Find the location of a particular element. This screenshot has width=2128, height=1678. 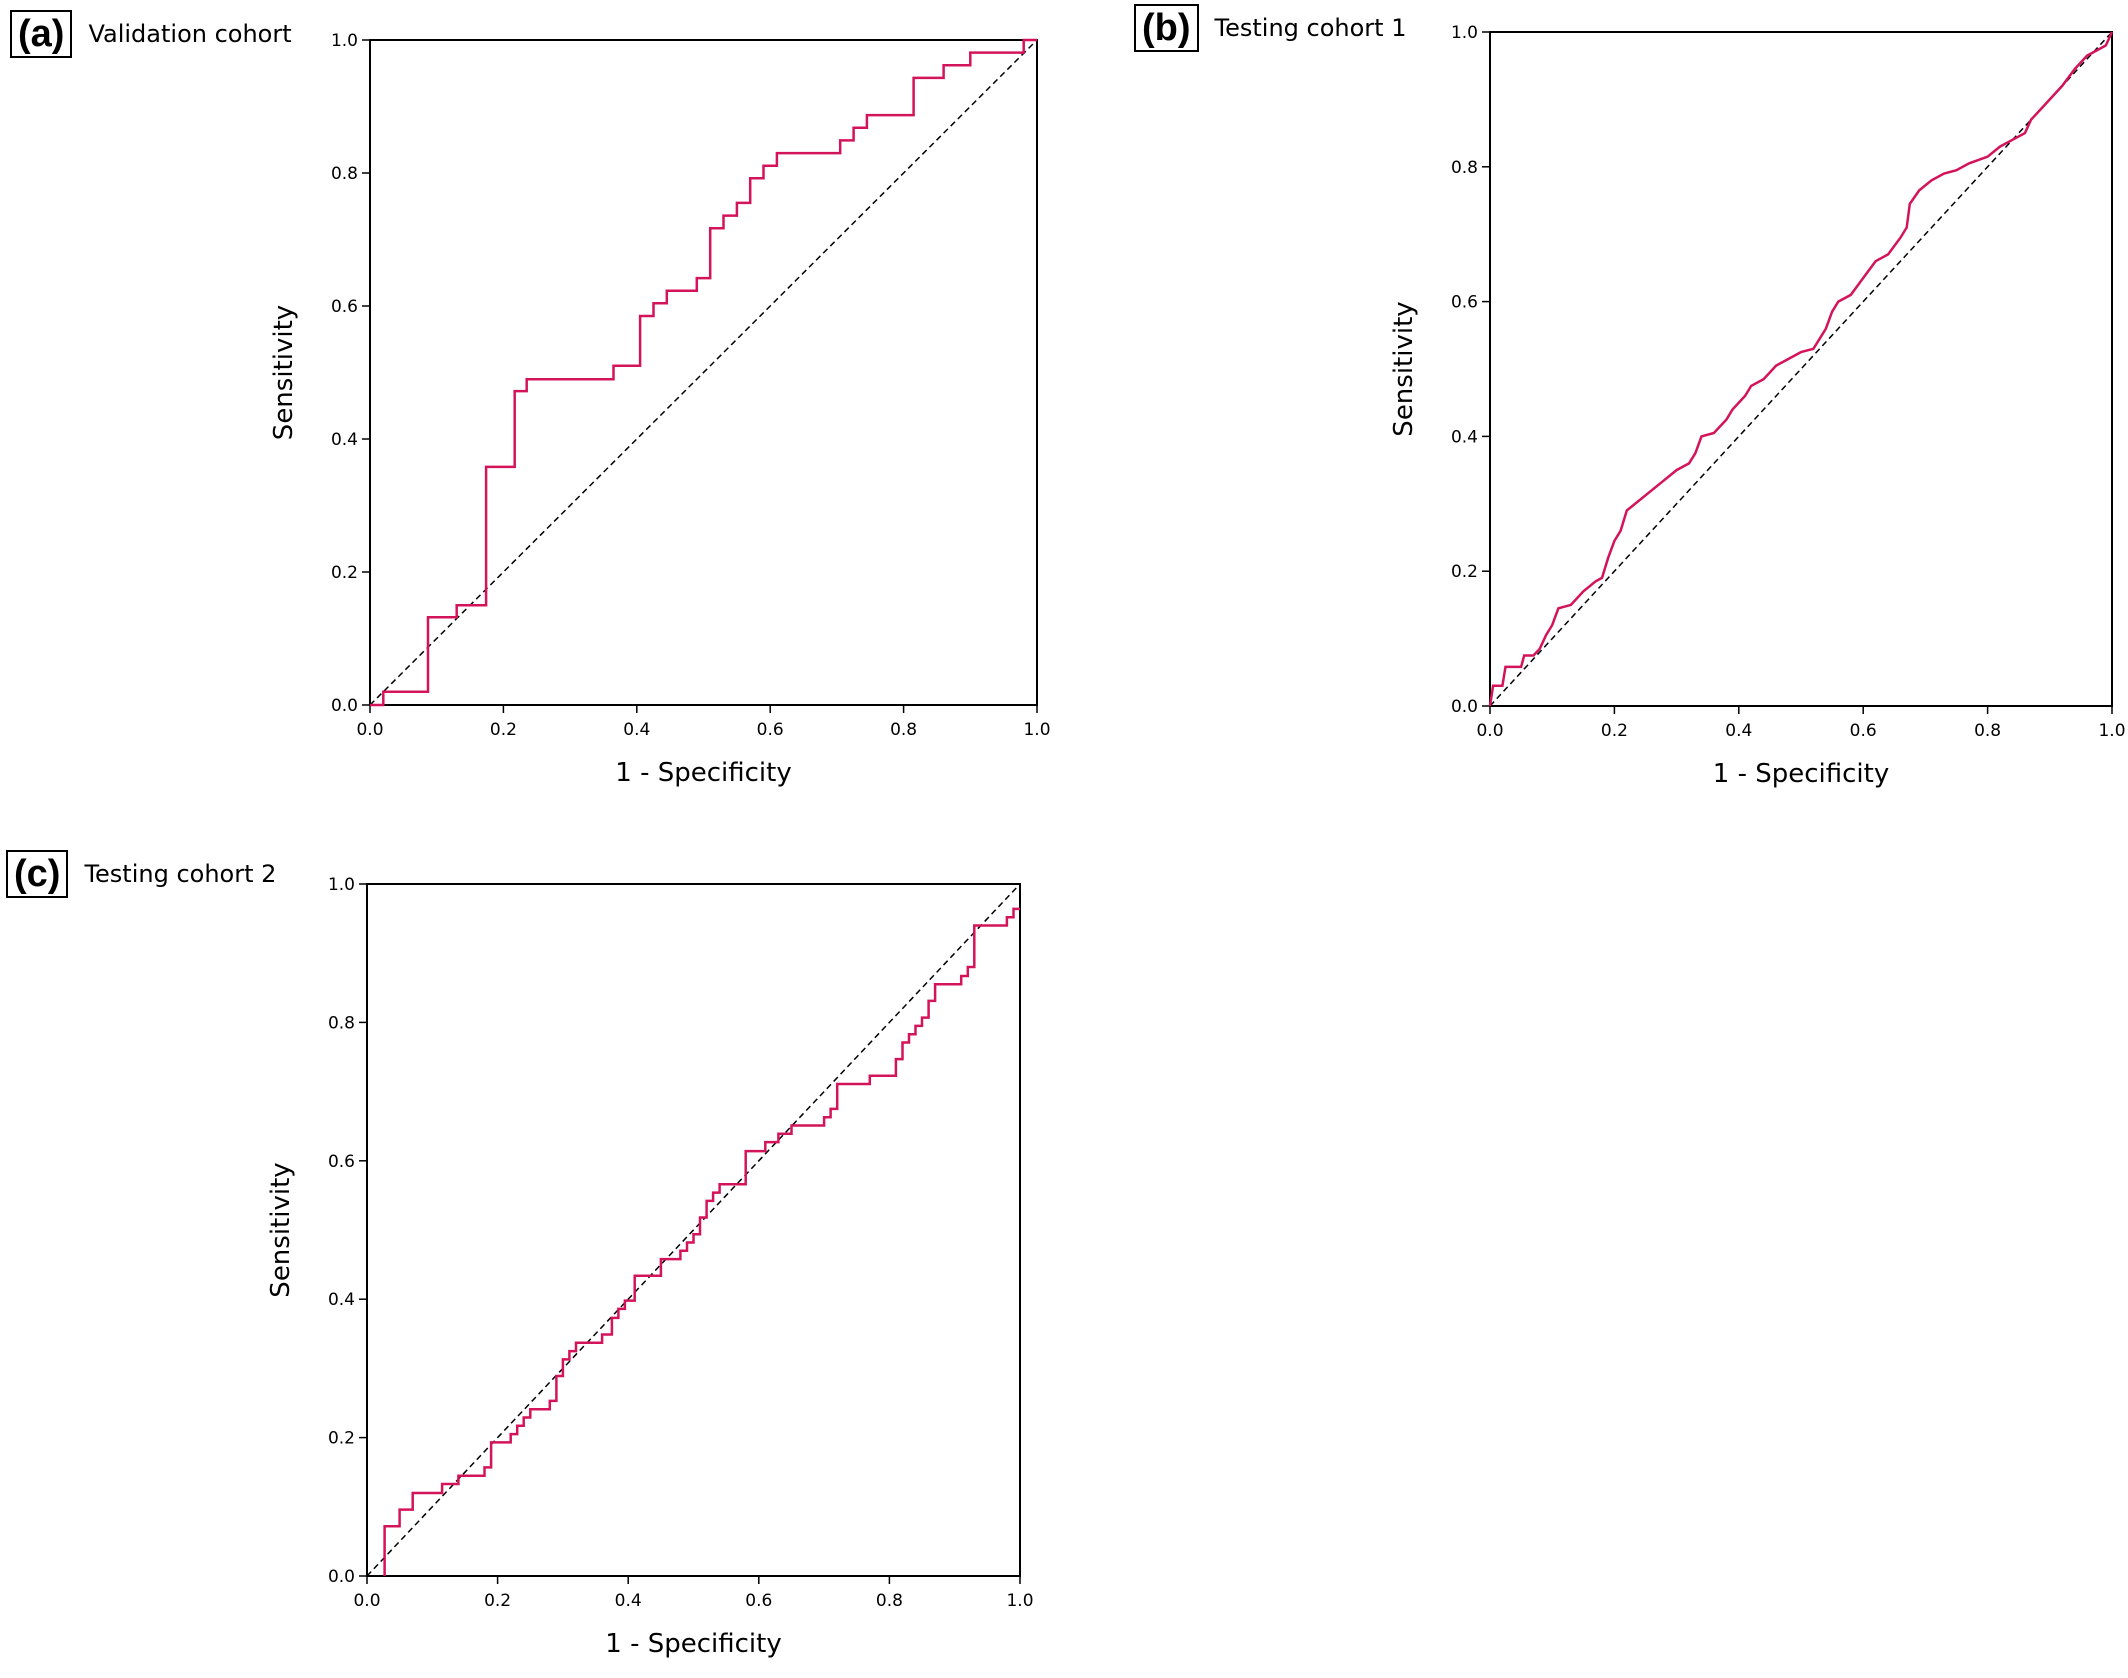

x-tick-label-b-2: 0.4 is located at coordinates (1738, 731).